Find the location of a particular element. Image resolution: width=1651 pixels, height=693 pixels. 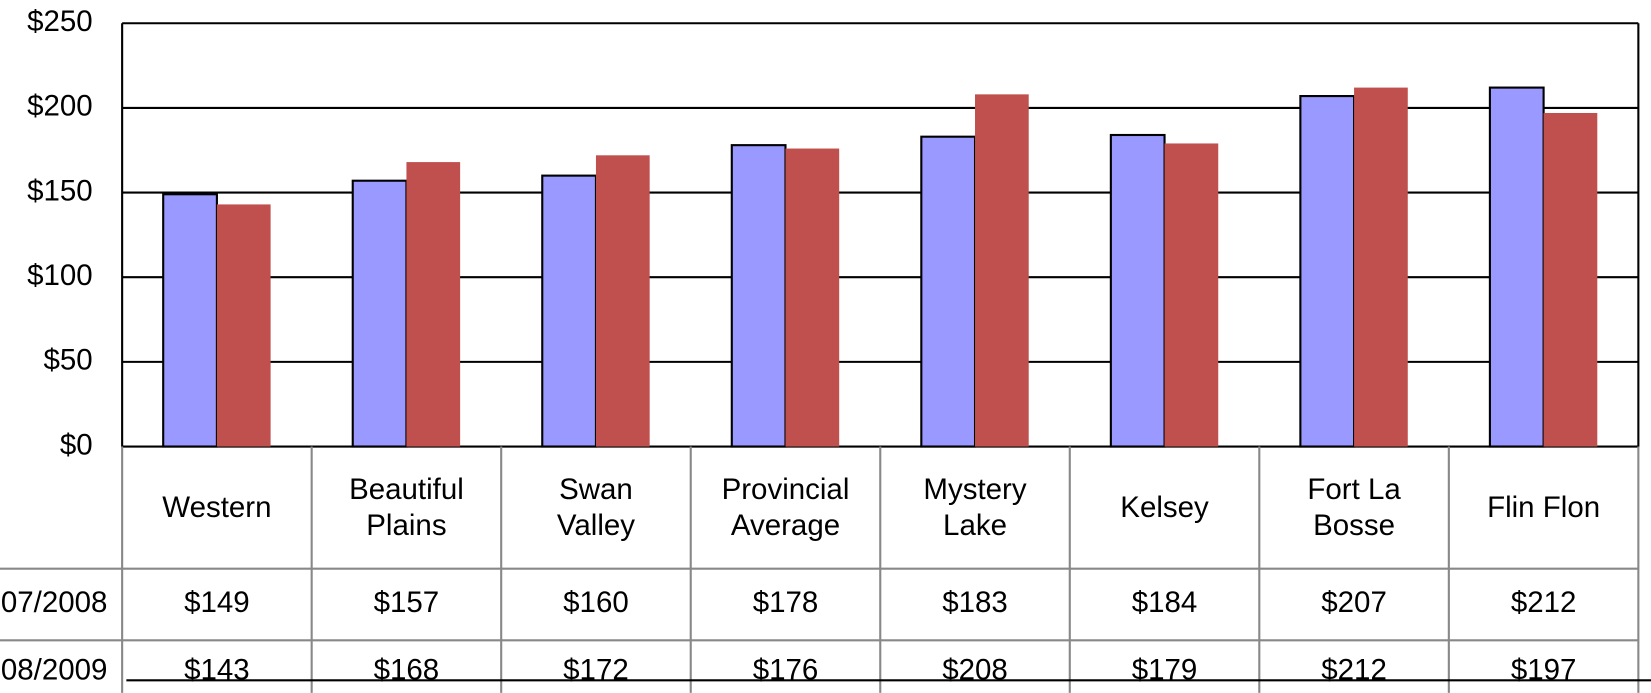

category-cell: Fort La Bosse is located at coordinates (1354, 508).